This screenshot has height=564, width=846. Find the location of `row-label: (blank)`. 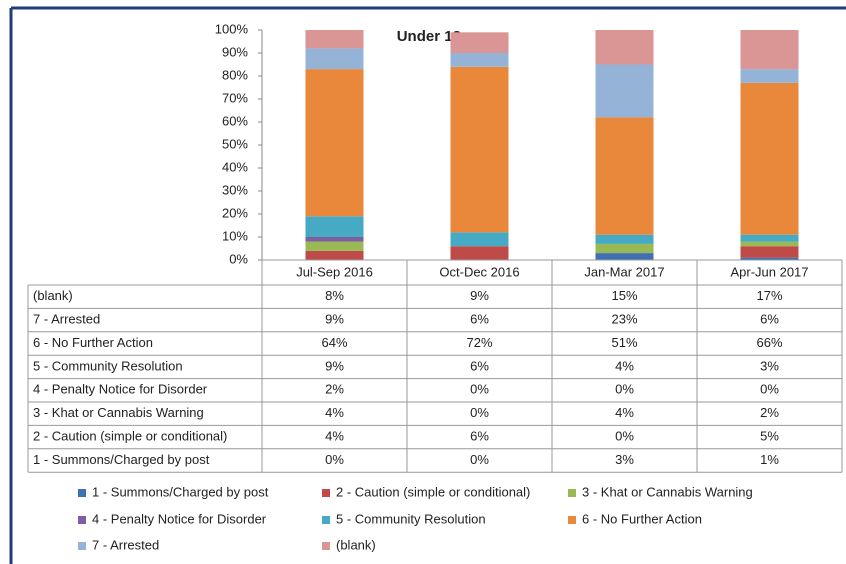

row-label: (blank) is located at coordinates (53, 295).